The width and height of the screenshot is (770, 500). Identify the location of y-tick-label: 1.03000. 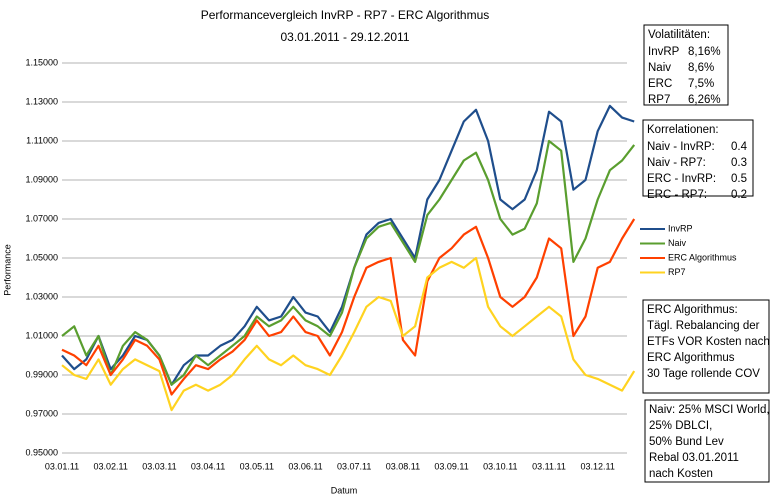
(41, 296).